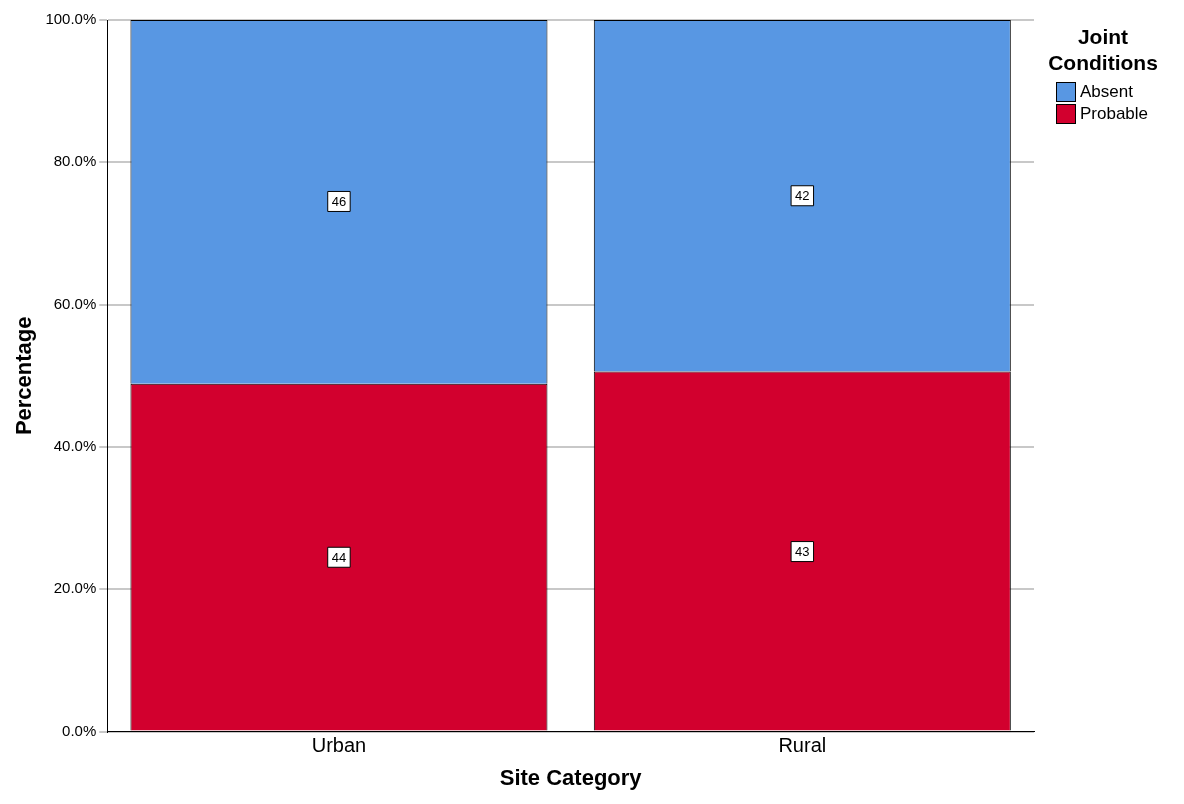 This screenshot has width=1184, height=804. What do you see at coordinates (802, 745) in the screenshot?
I see `x-tick-label: Rural` at bounding box center [802, 745].